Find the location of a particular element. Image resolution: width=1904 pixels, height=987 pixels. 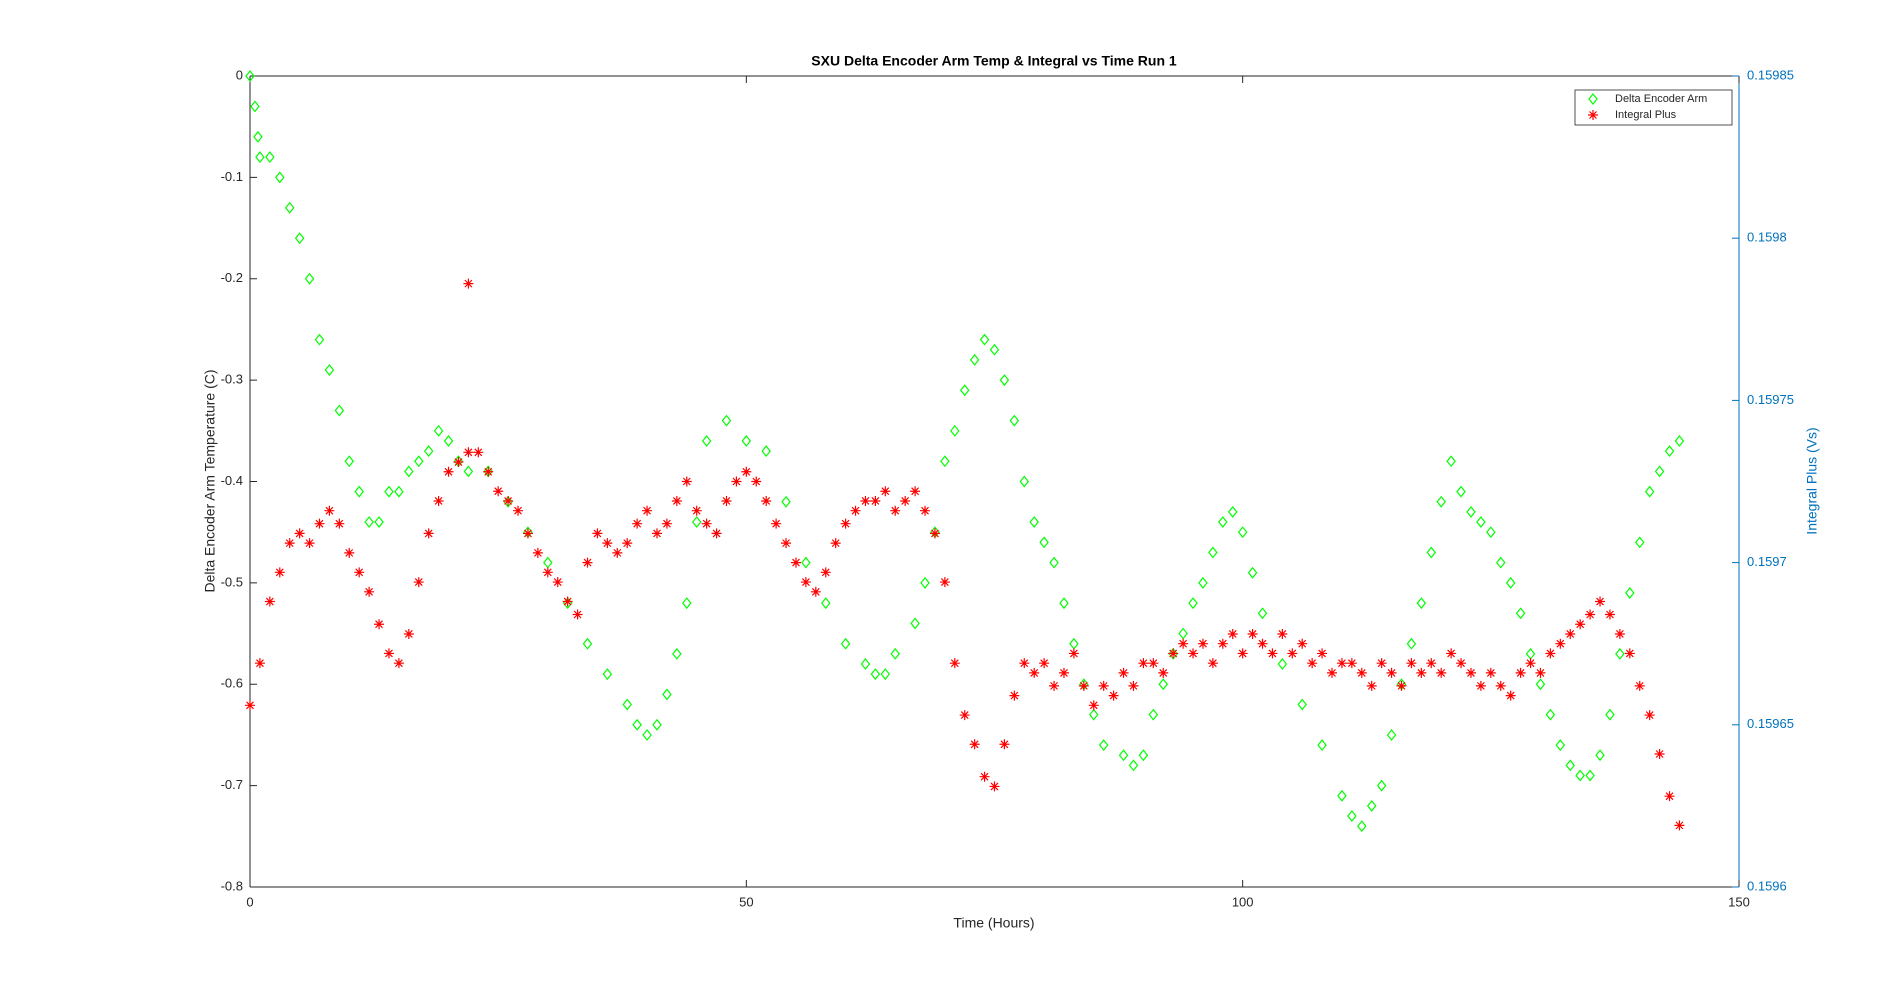

legend-marker is located at coordinates (1593, 115).